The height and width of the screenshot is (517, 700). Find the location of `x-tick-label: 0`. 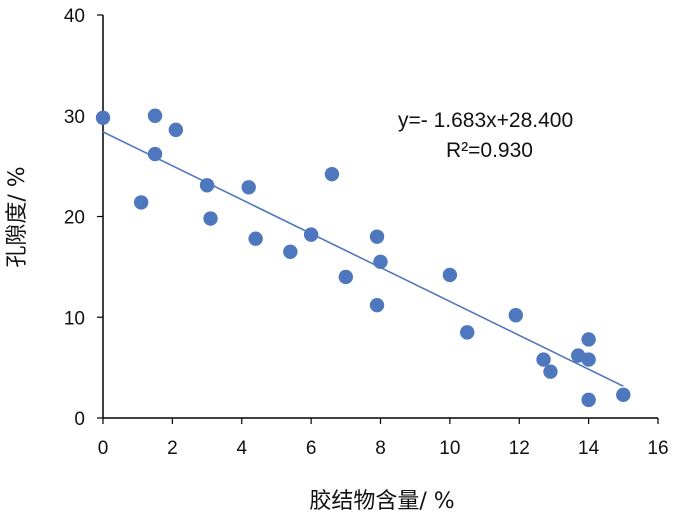

x-tick-label: 0 is located at coordinates (103, 448).